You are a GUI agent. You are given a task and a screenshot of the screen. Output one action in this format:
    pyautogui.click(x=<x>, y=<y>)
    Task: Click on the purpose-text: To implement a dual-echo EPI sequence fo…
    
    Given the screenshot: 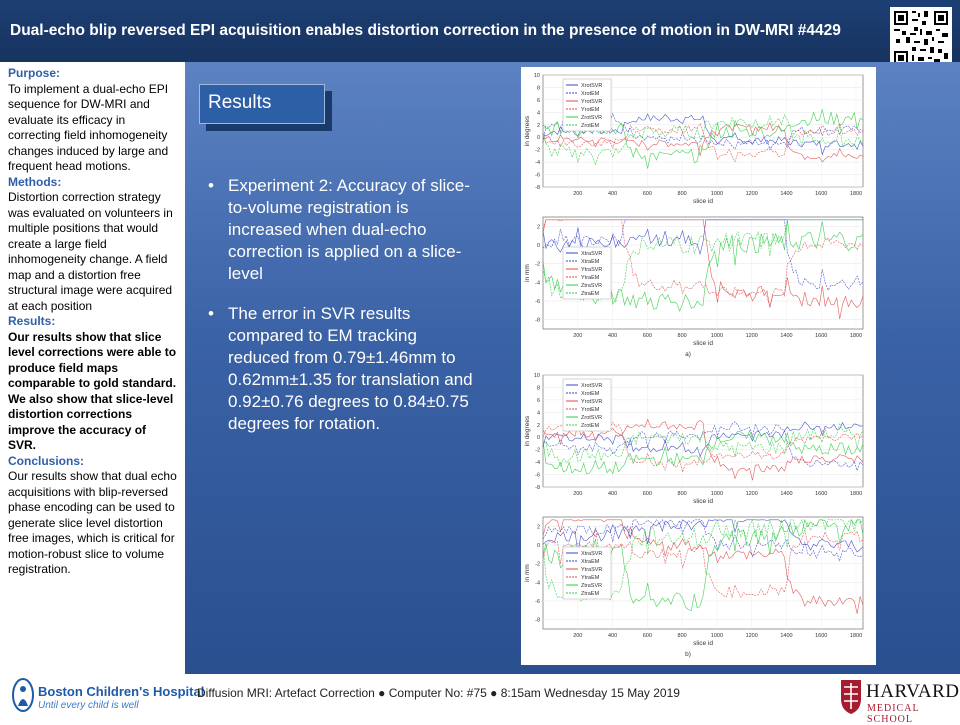 What is the action you would take?
    pyautogui.click(x=88, y=127)
    